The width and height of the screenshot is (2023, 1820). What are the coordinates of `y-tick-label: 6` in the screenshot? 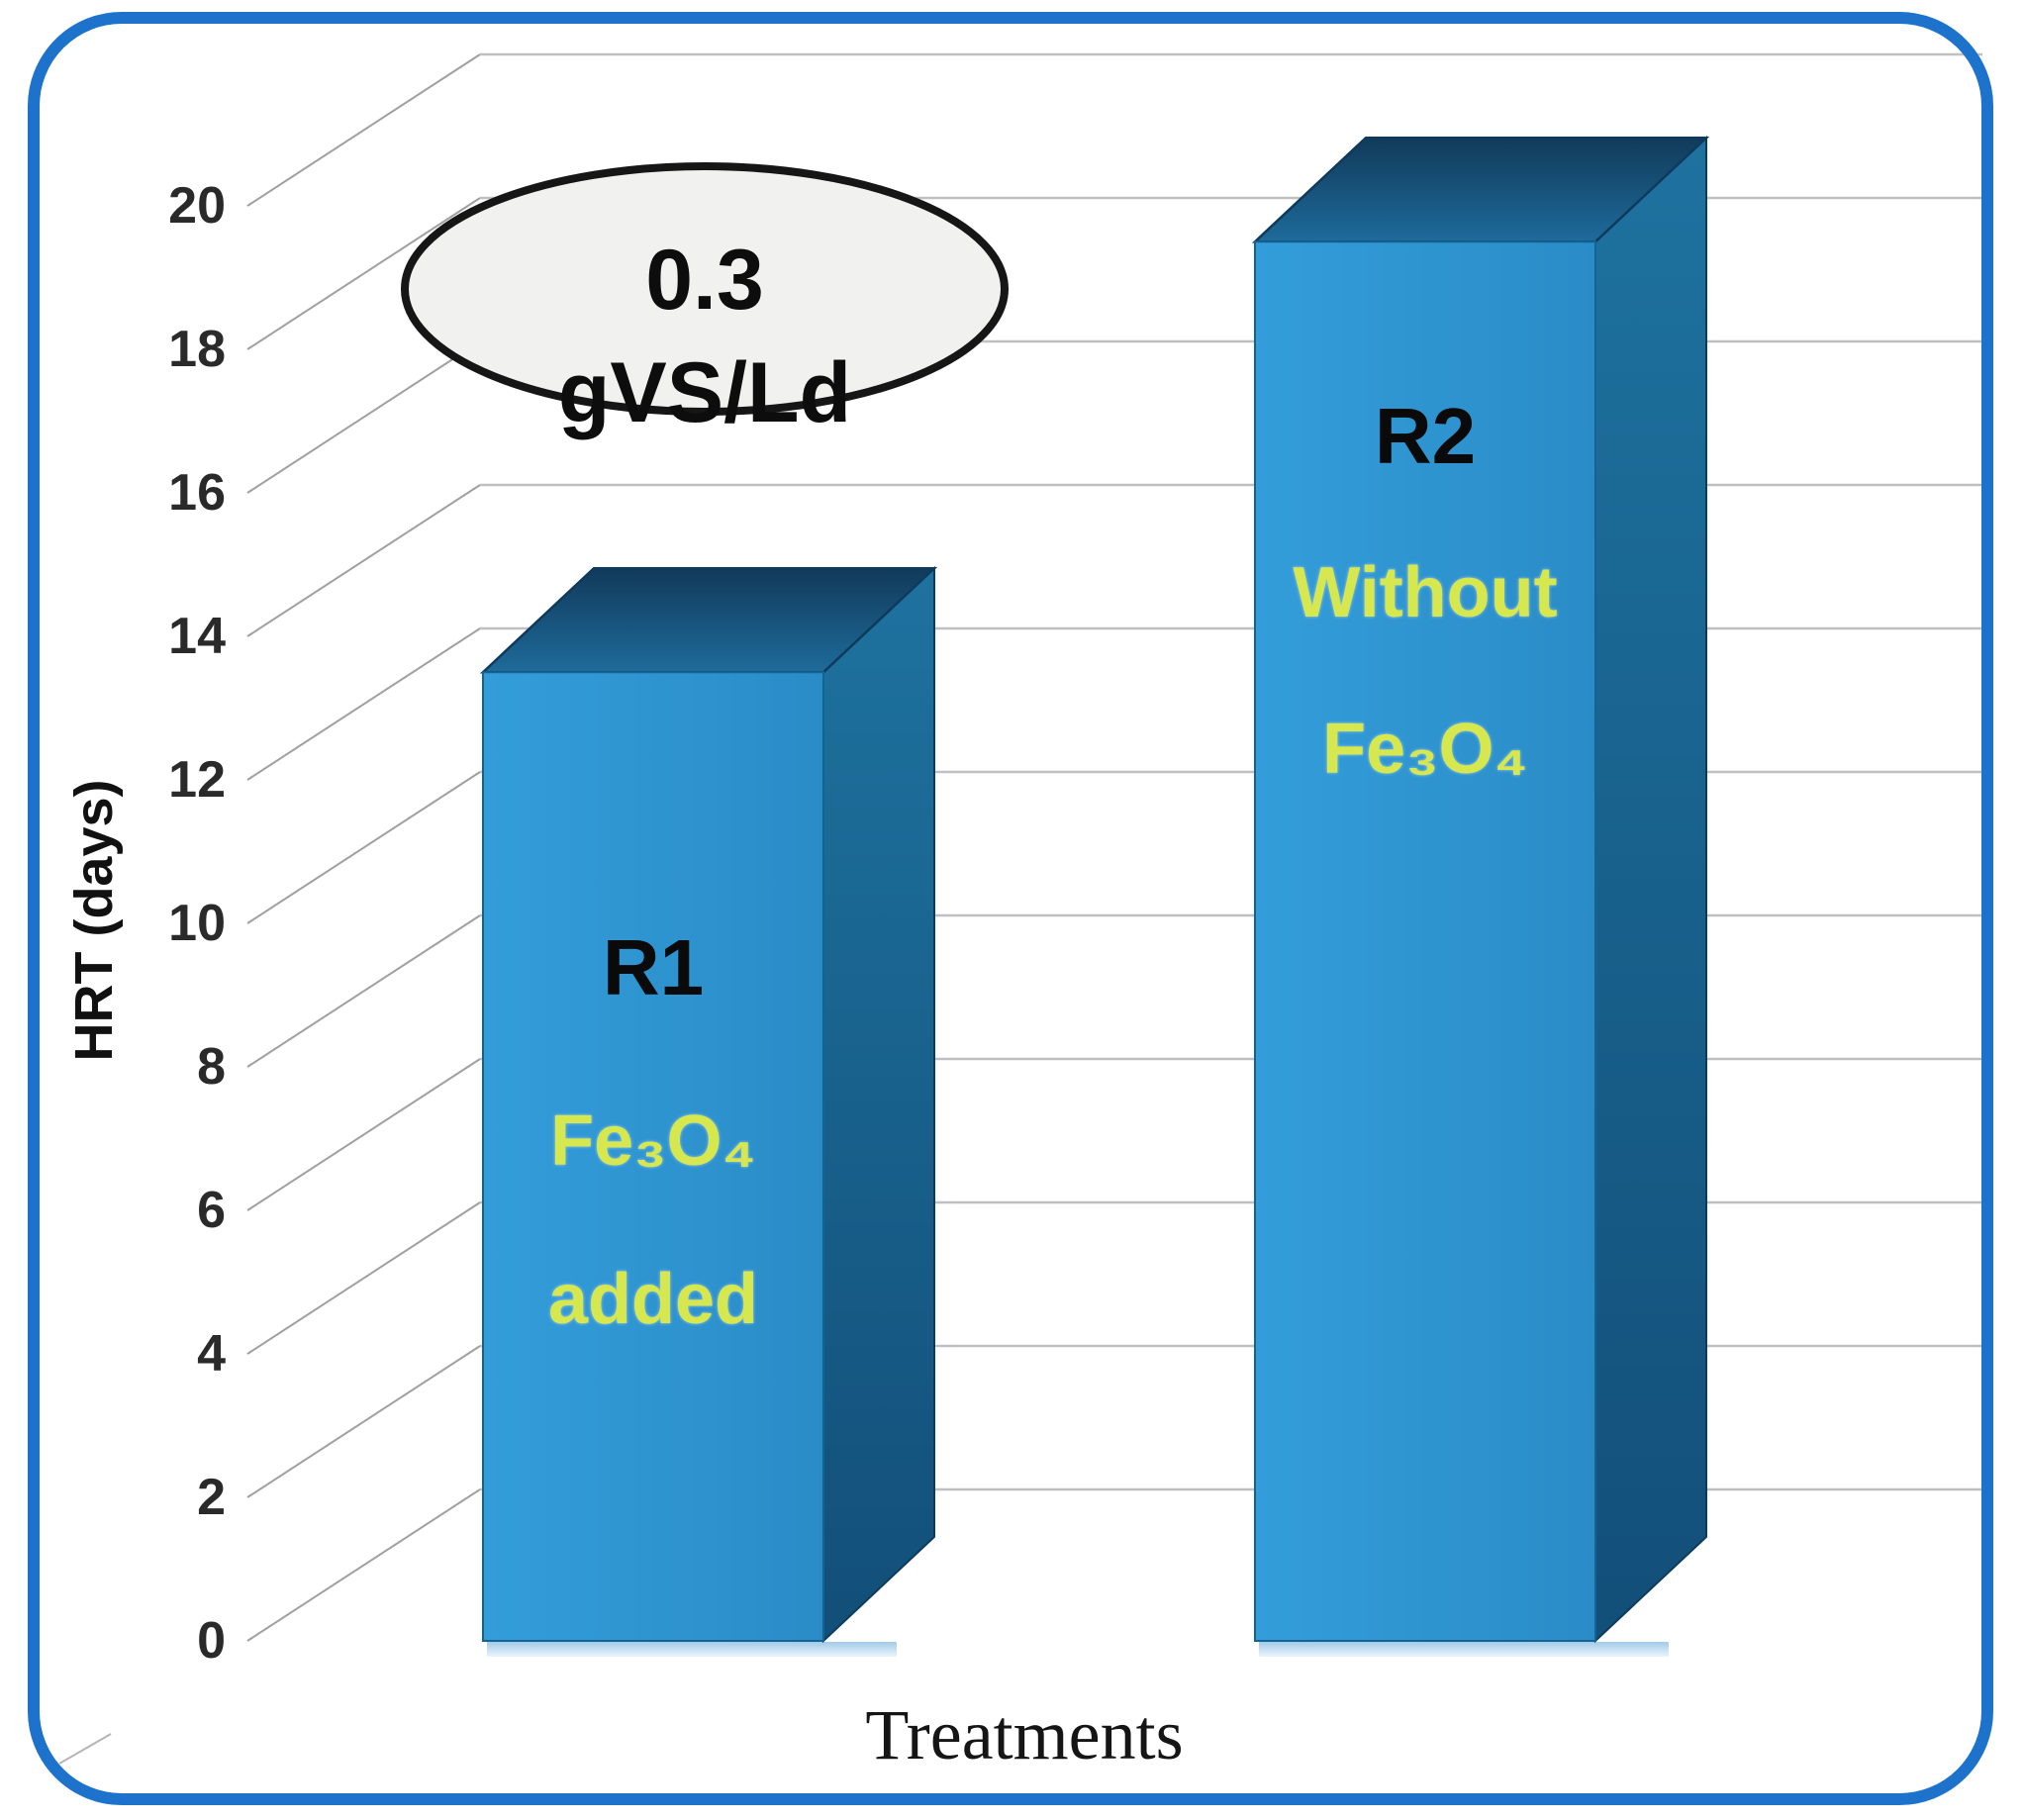 It's located at (211, 1210).